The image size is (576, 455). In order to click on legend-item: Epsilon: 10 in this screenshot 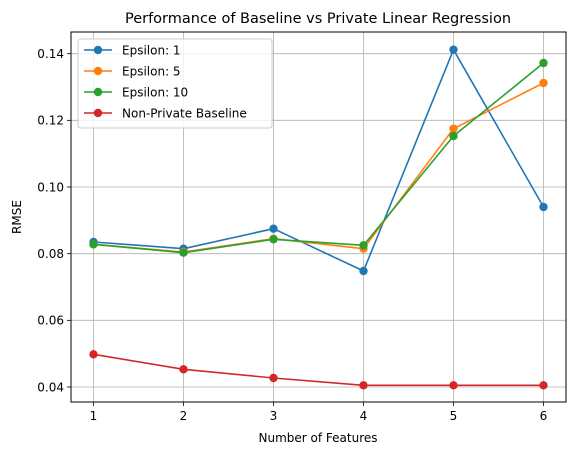, I will do `click(136, 92)`.